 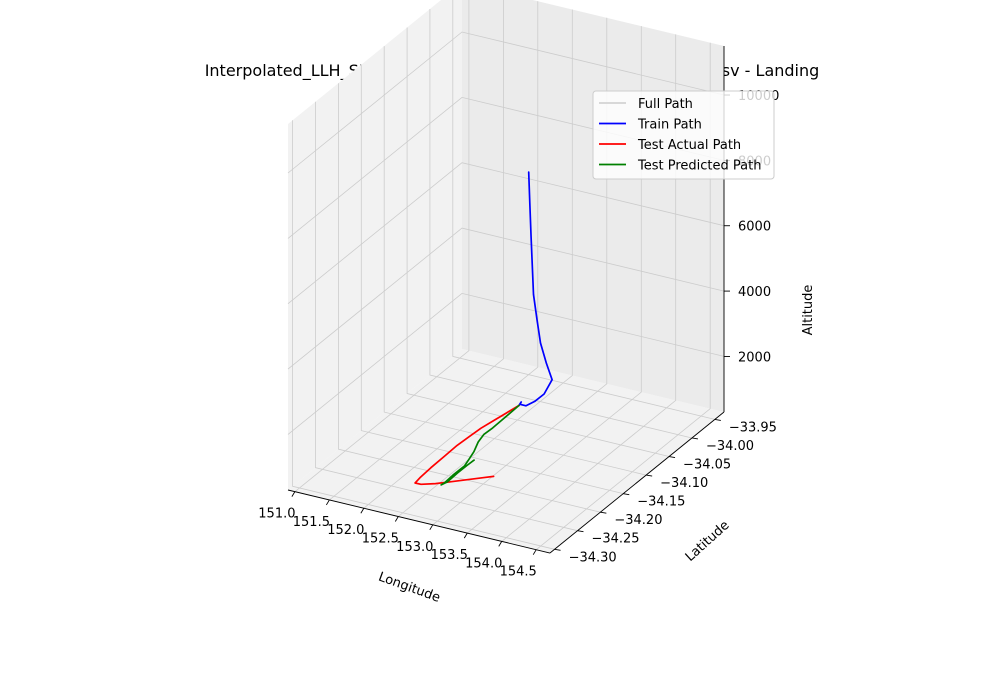 I want to click on y-tick-label: −34.05, so click(x=707, y=465).